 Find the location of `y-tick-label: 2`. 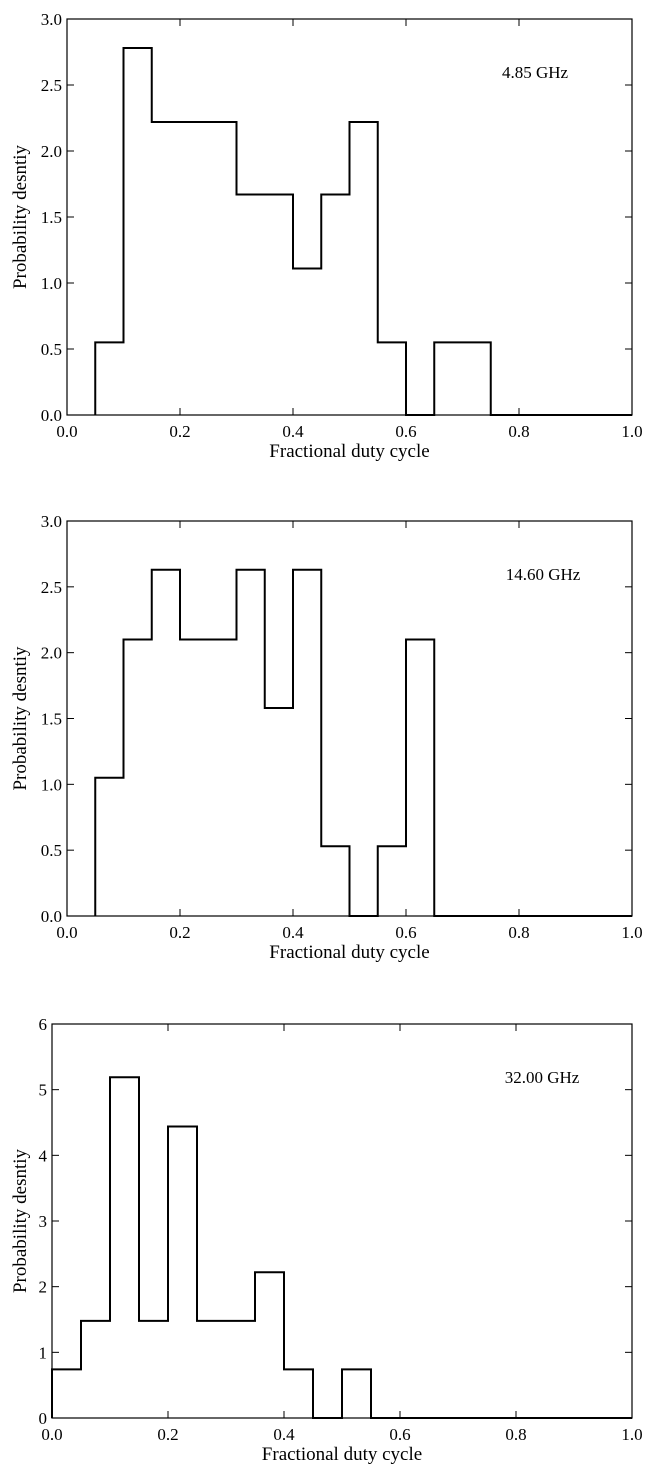

y-tick-label: 2 is located at coordinates (43, 1287).